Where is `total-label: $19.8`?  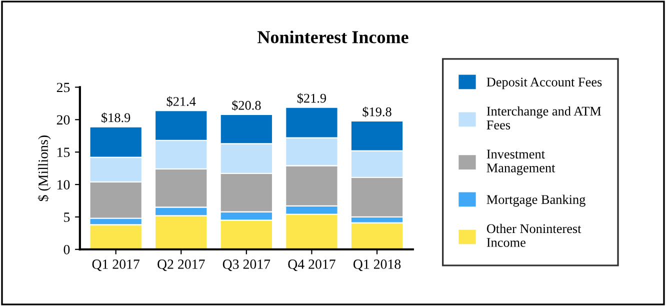 total-label: $19.8 is located at coordinates (377, 112).